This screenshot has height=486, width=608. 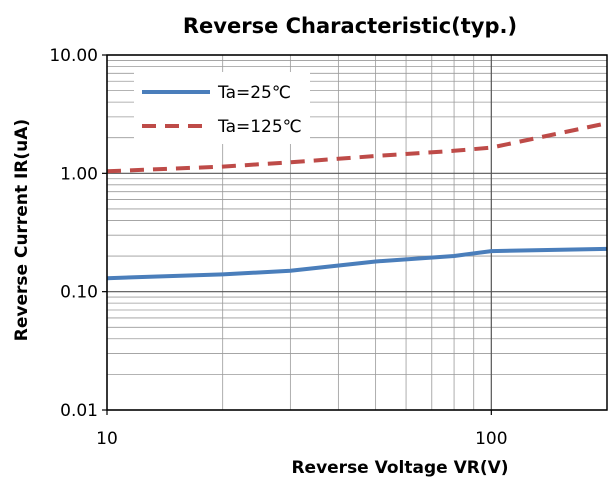 I want to click on x-axis-label: Reverse Voltage VR(V), so click(x=400, y=468).